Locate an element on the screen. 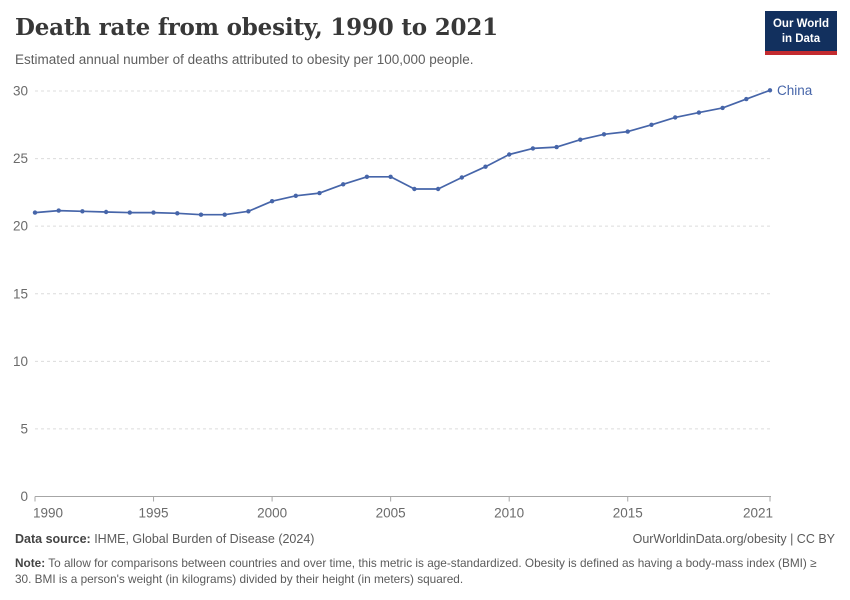  data-point-china-2020 is located at coordinates (746, 99).